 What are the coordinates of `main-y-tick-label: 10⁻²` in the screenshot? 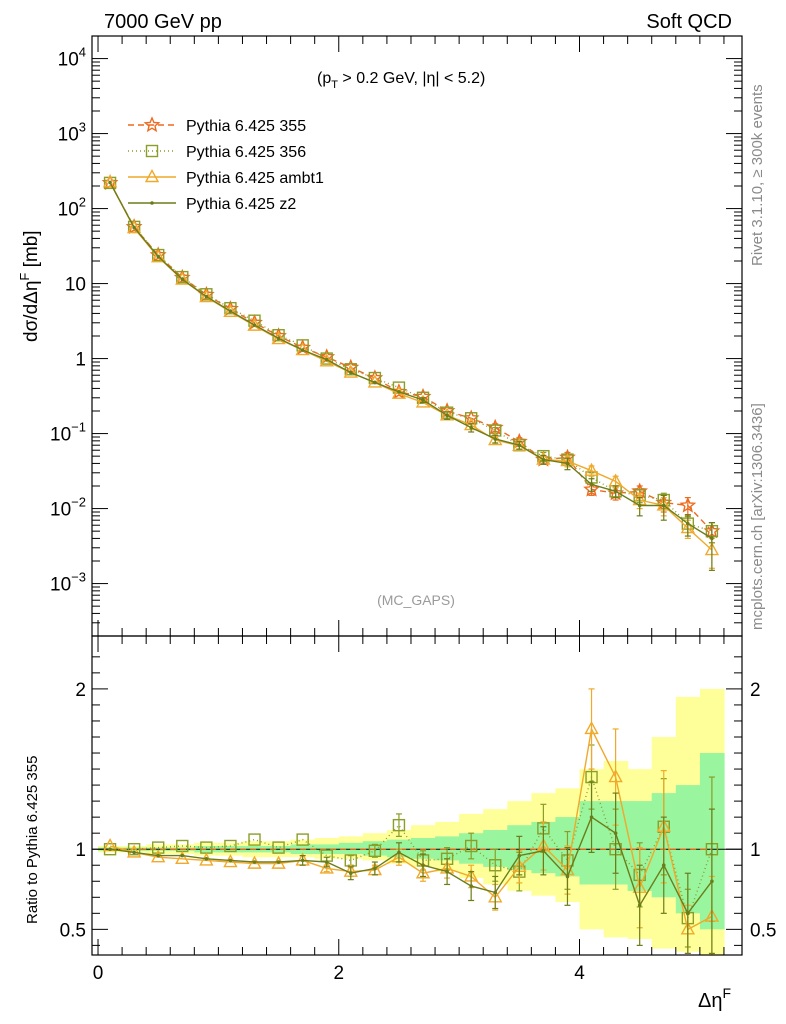 It's located at (68, 508).